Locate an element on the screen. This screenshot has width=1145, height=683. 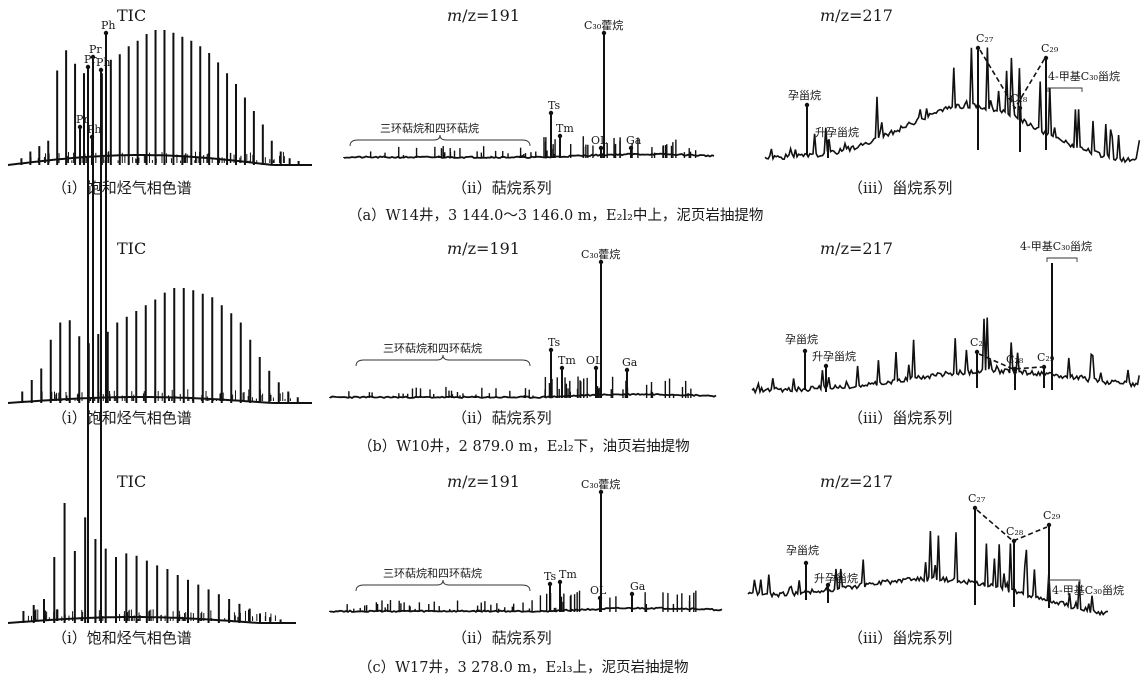
c28-label: C₂₈ is located at coordinates (1015, 359).